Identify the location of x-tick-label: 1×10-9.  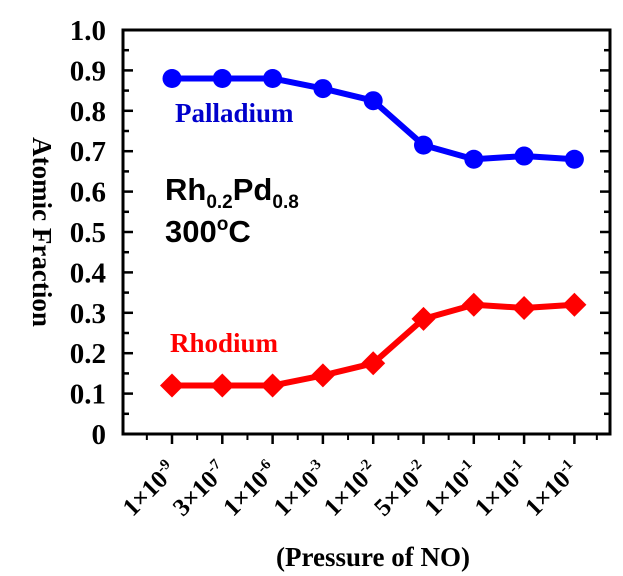
(149, 488).